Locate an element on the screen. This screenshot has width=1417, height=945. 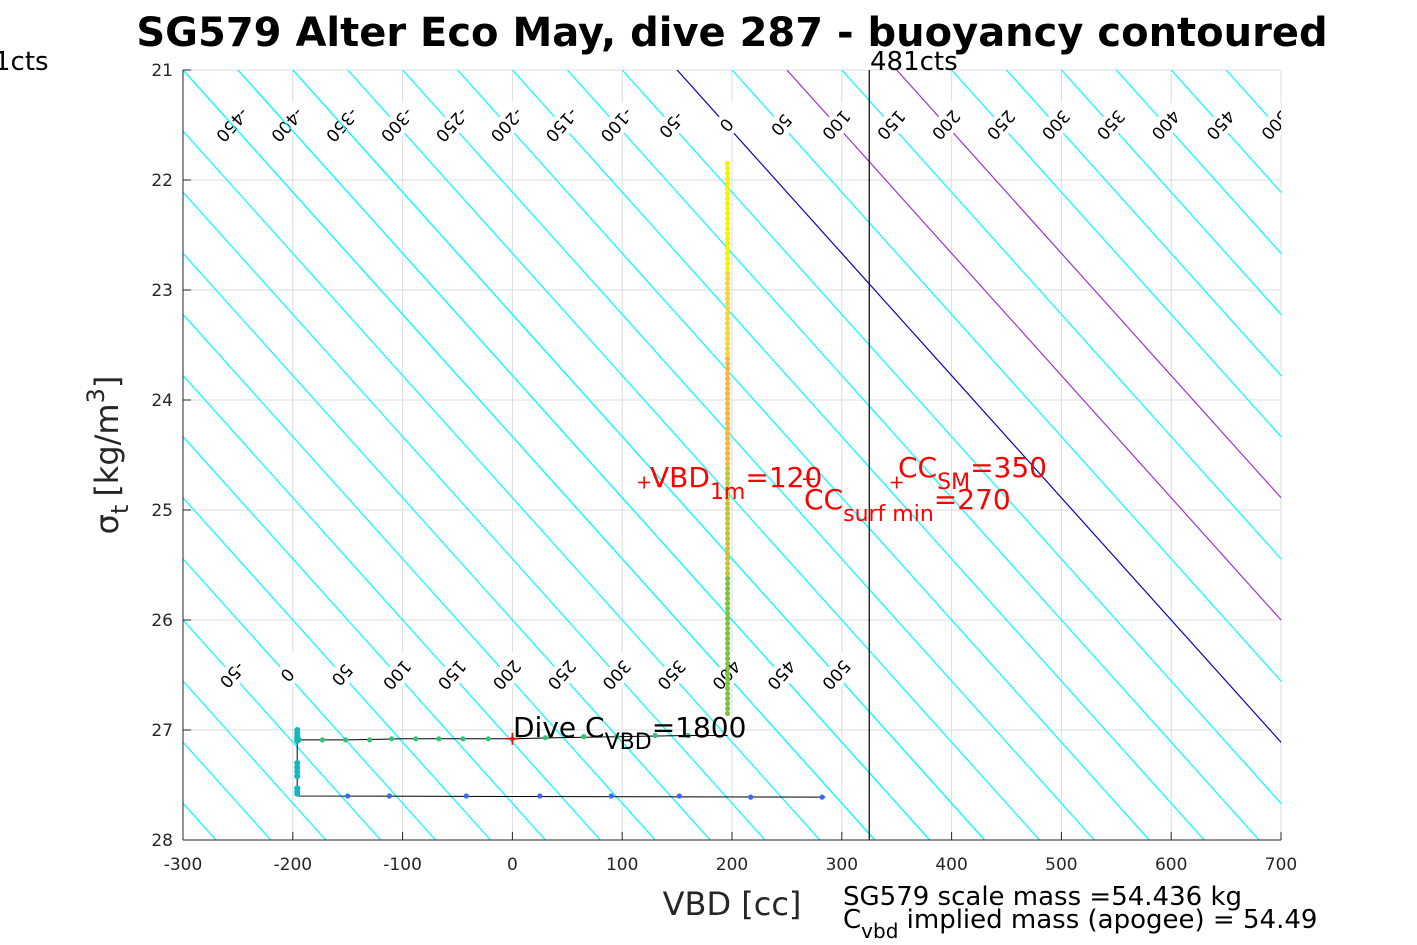
footer-implied-mass: Cvbd implied mass (apogee) = 54.49 is located at coordinates (1080, 924).